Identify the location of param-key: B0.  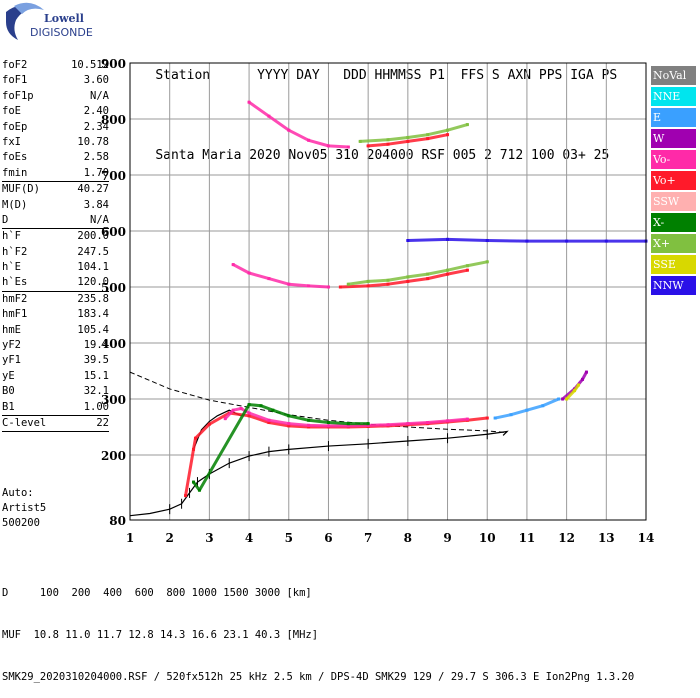
(8, 391).